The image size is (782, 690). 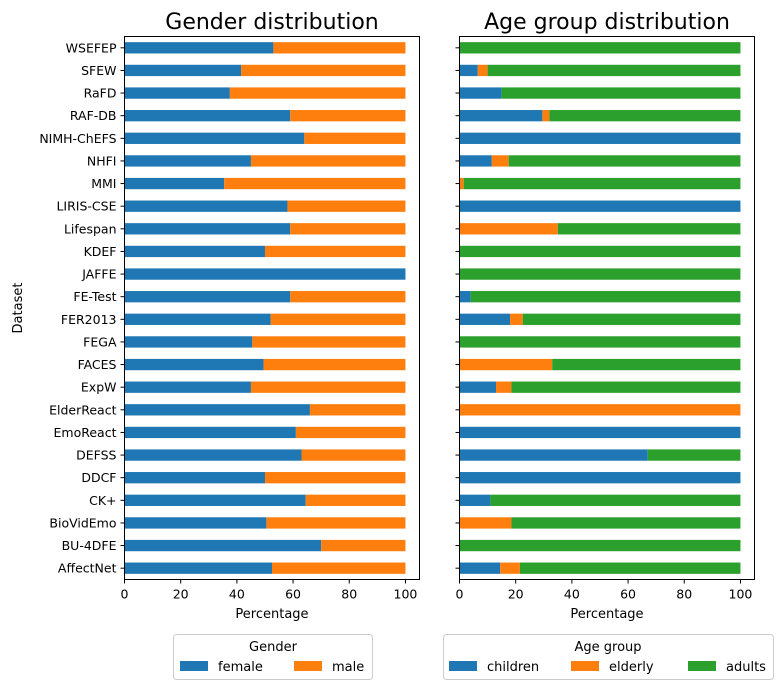 What do you see at coordinates (614, 70) in the screenshot?
I see `age-bar-sfew-adults` at bounding box center [614, 70].